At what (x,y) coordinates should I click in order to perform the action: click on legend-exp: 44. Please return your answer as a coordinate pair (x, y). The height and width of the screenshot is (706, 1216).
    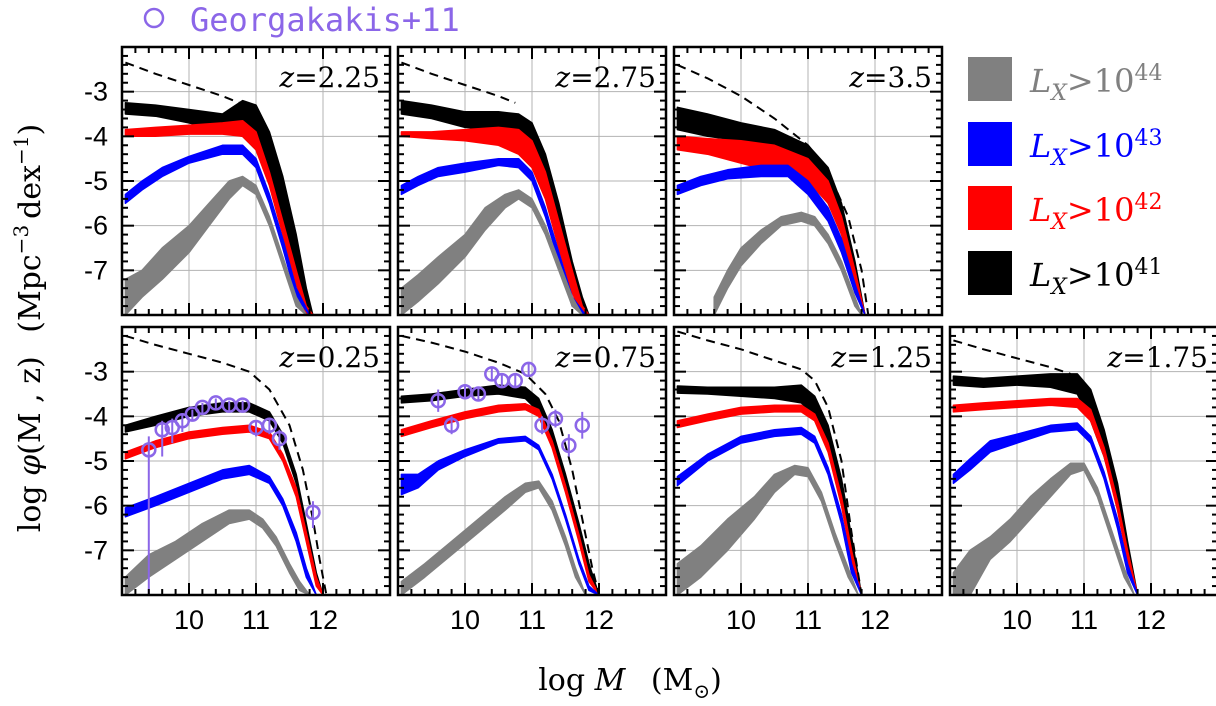
    Looking at the image, I should click on (1148, 73).